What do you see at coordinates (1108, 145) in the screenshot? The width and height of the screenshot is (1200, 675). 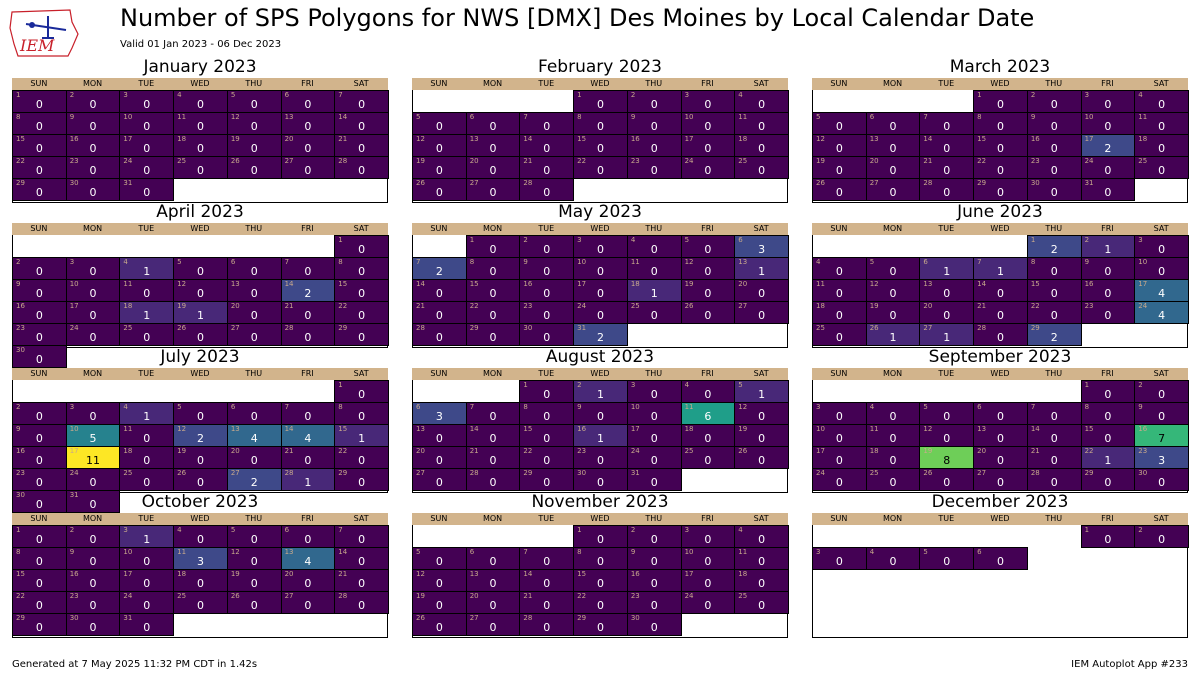 I see `day-cell: 17 2` at bounding box center [1108, 145].